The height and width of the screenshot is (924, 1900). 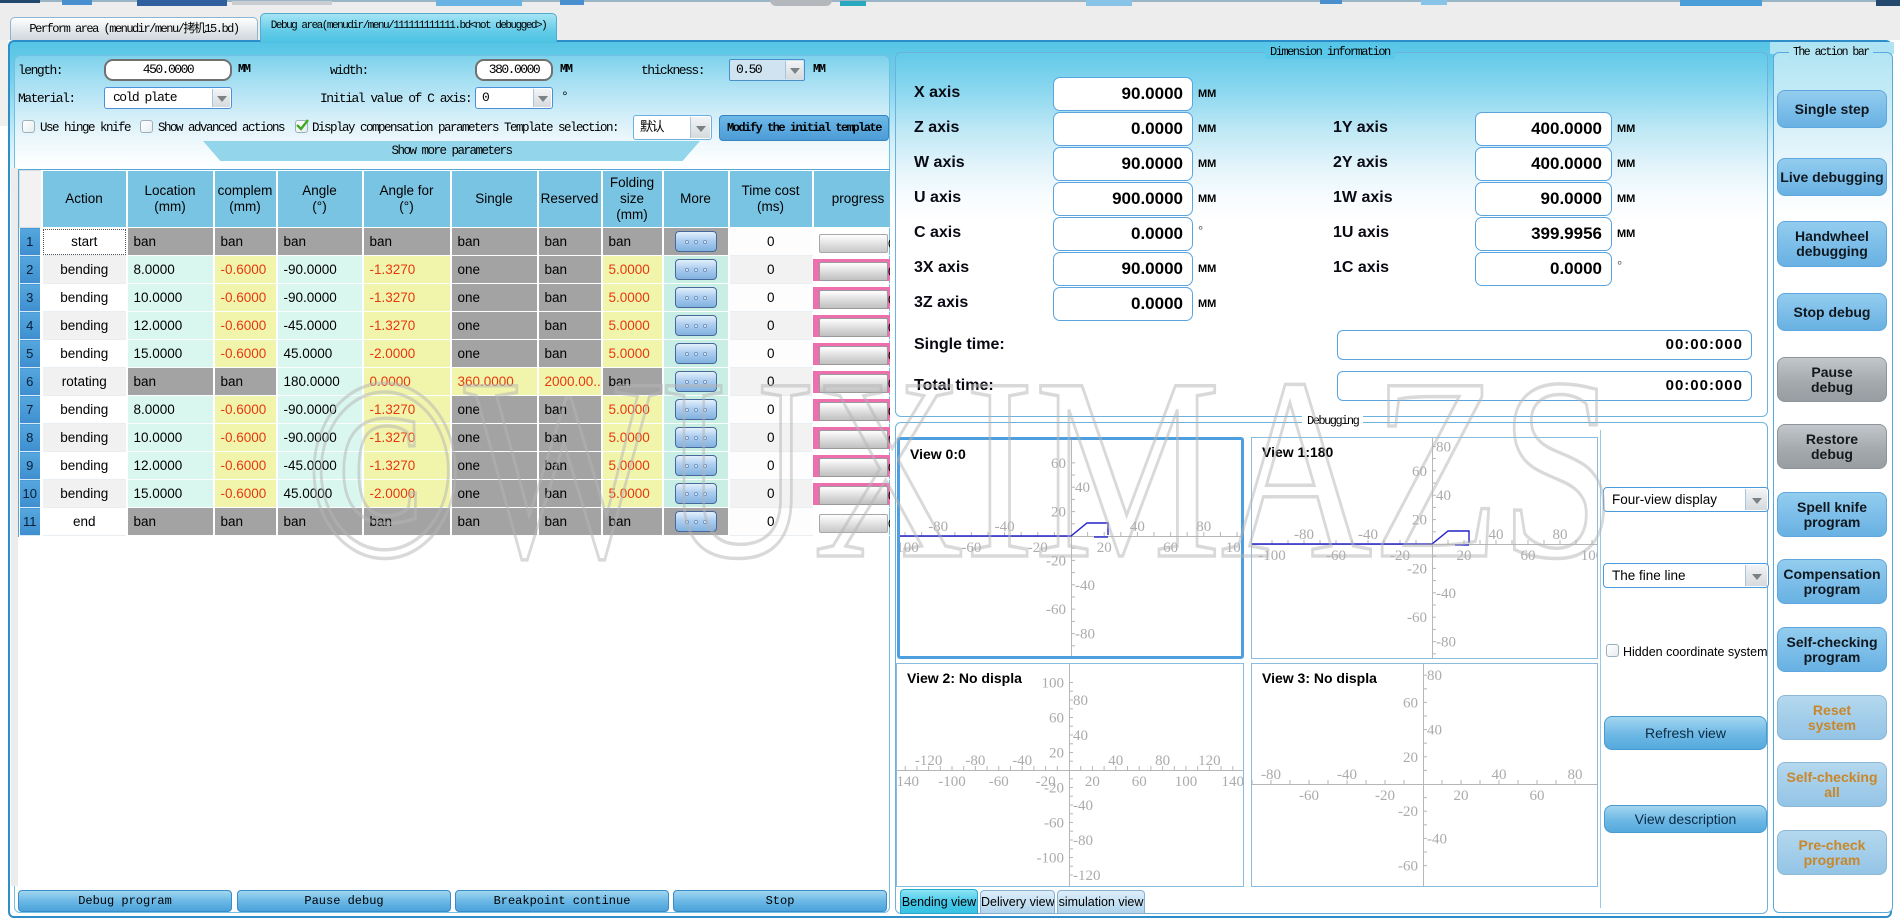 What do you see at coordinates (1233, 782) in the screenshot?
I see `svg-text: 140` at bounding box center [1233, 782].